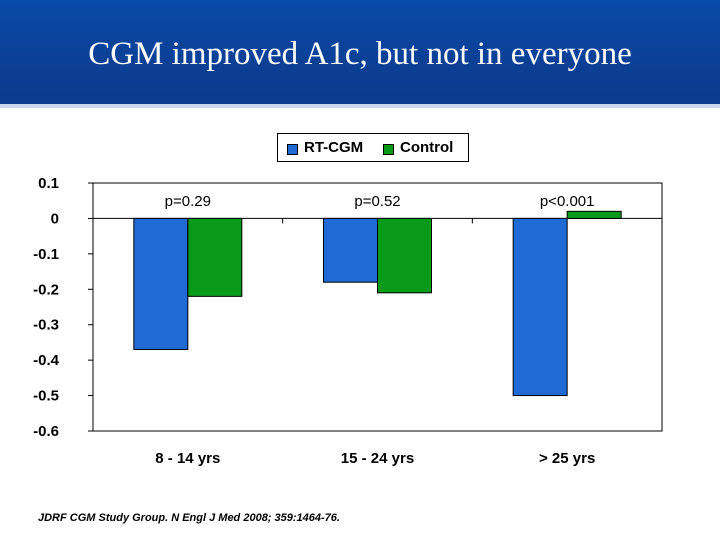  Describe the element at coordinates (377, 458) in the screenshot. I see `x-category-label: 15 - 24 yrs` at that location.